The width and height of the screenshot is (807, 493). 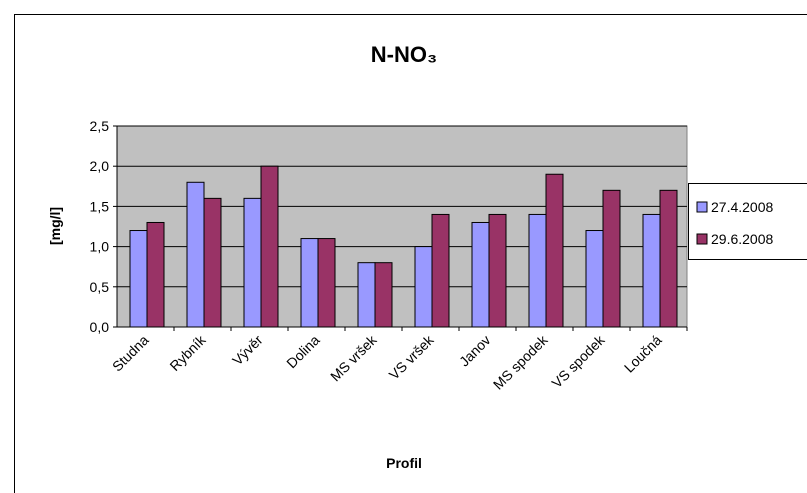 I want to click on chart-title: N-NO₃, so click(x=404, y=54).